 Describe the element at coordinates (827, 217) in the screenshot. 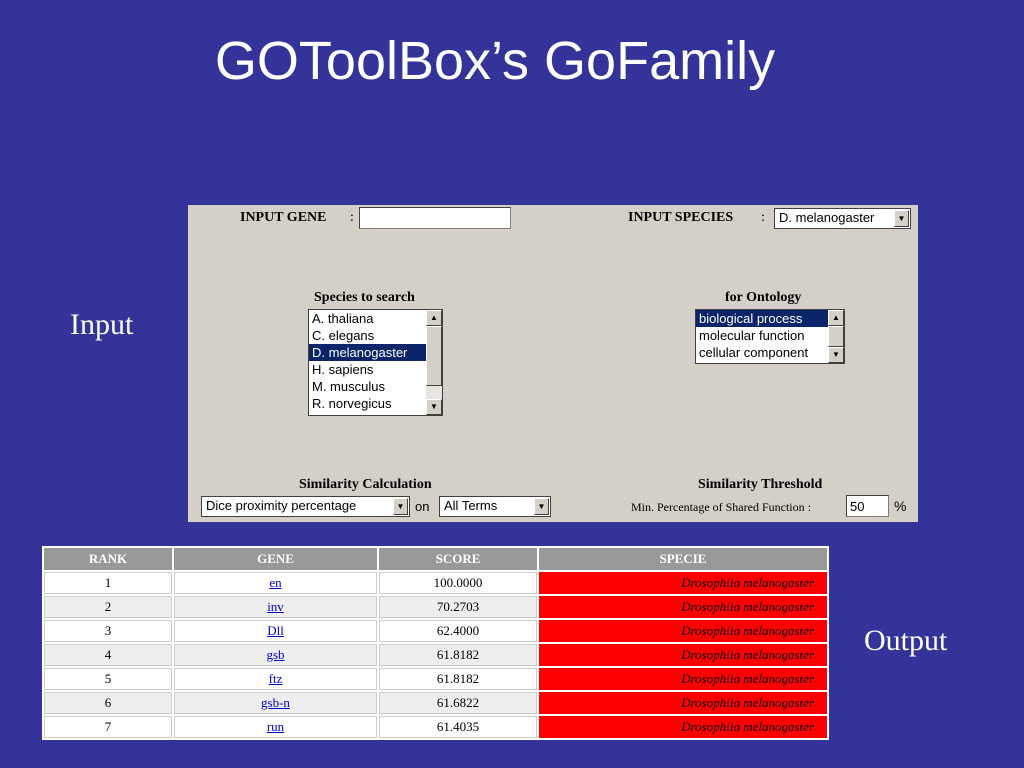

I see `input-species-value: D. melanogaster` at that location.